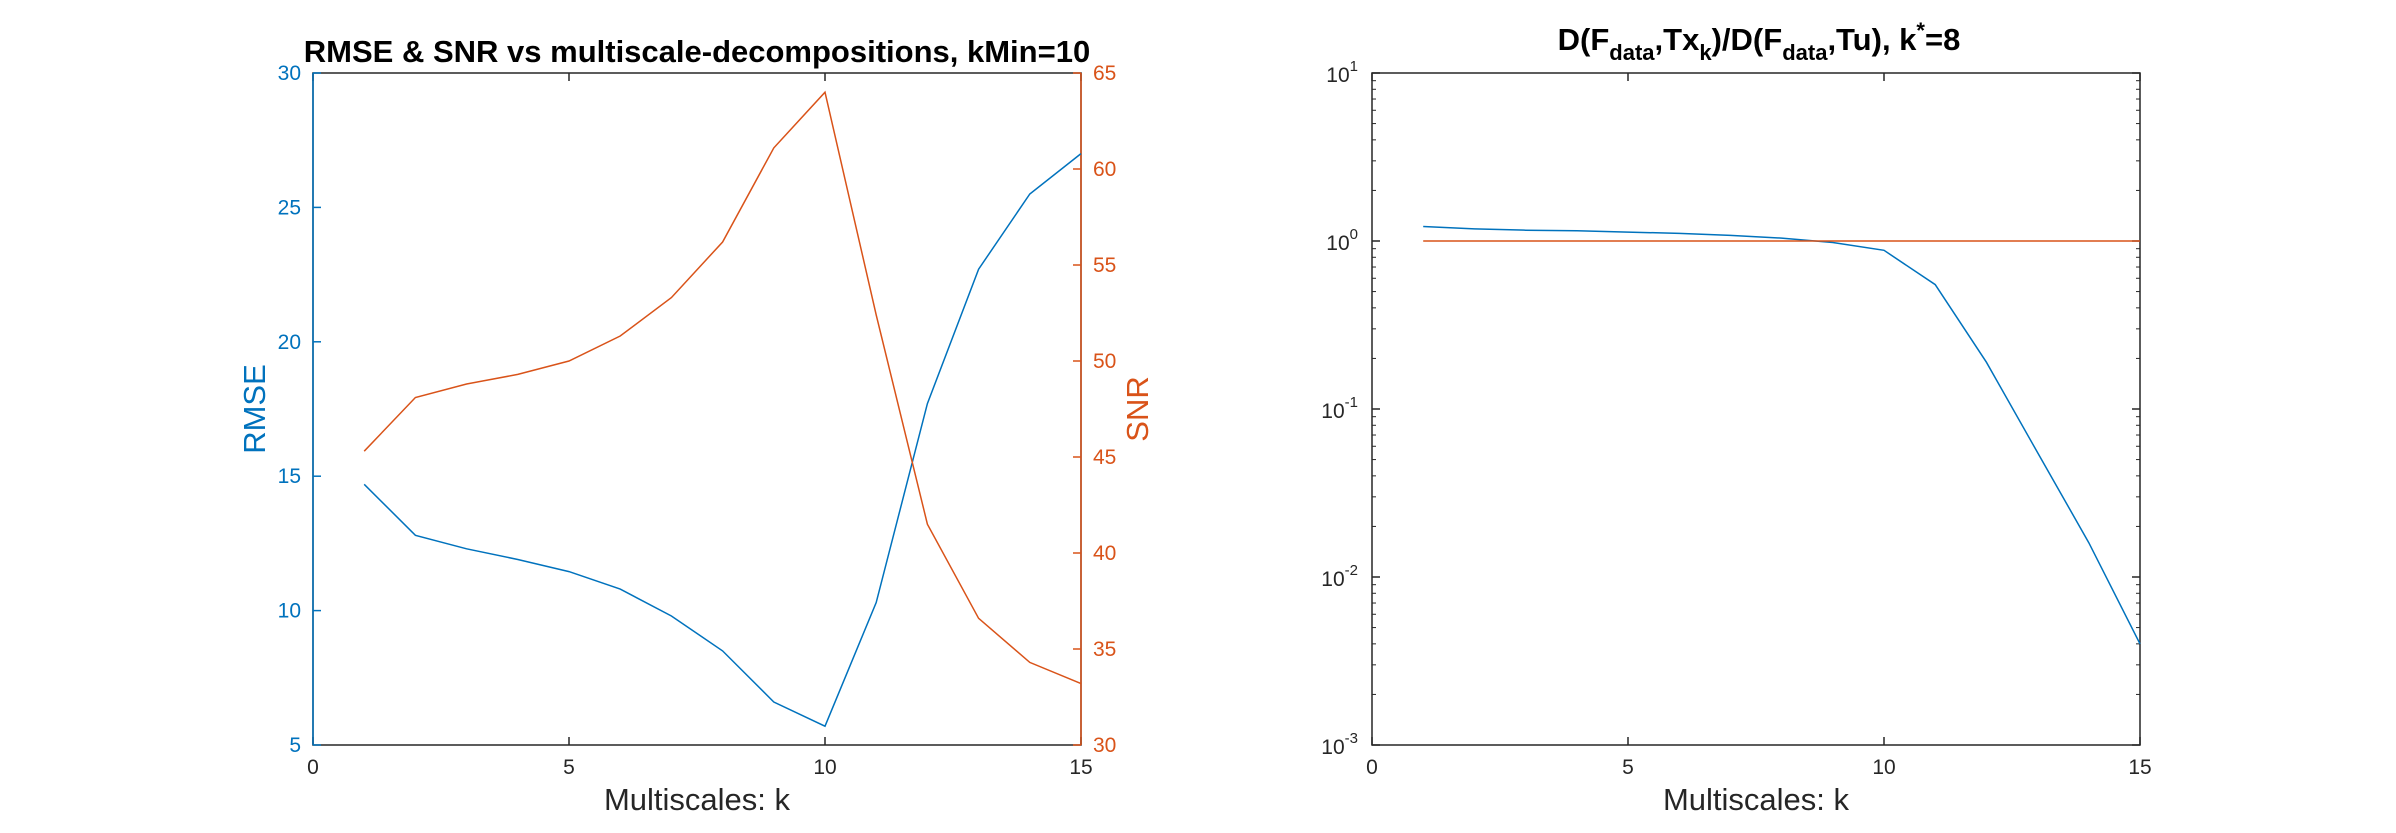  What do you see at coordinates (1342, 72) in the screenshot?
I see `y-tick-label: 10¹` at bounding box center [1342, 72].